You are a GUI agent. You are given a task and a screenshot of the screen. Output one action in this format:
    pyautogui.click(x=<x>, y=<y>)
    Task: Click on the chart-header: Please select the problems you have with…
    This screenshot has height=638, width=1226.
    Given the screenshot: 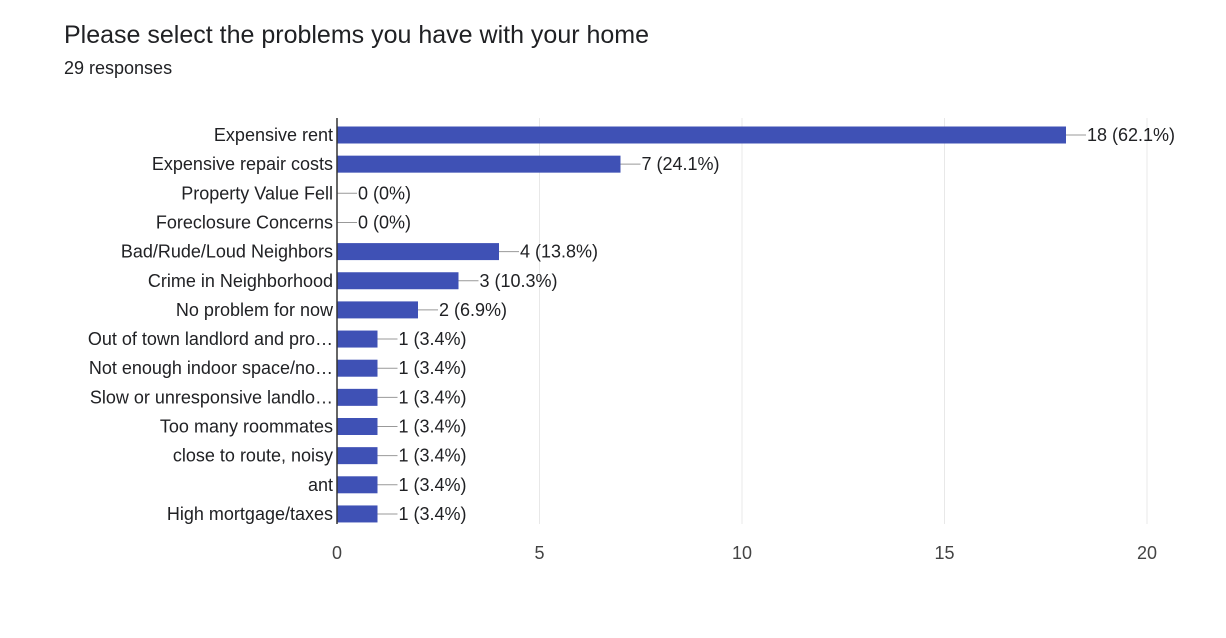 What is the action you would take?
    pyautogui.click(x=356, y=49)
    